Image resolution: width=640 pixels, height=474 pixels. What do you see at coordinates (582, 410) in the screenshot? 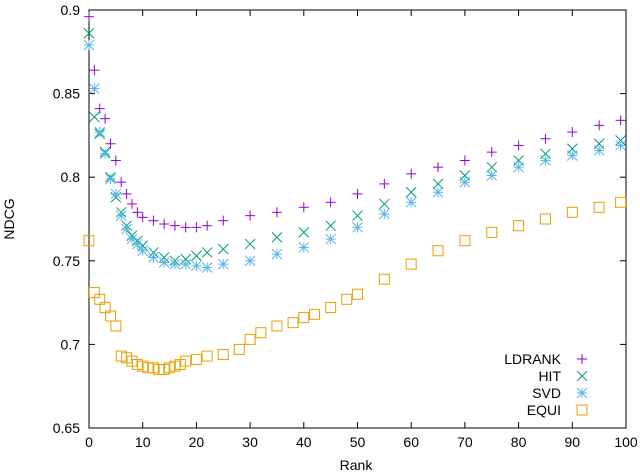
I see `legend-marker-equi` at bounding box center [582, 410].